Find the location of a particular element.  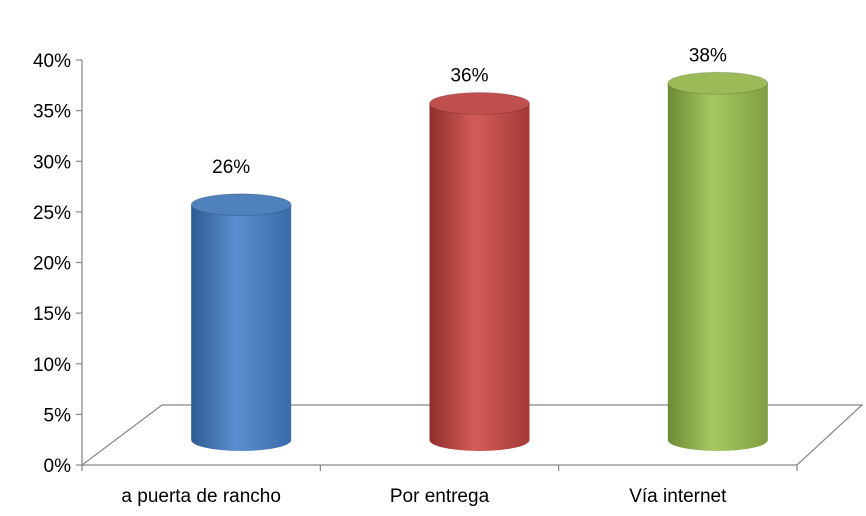

data-label: 38% is located at coordinates (708, 55).